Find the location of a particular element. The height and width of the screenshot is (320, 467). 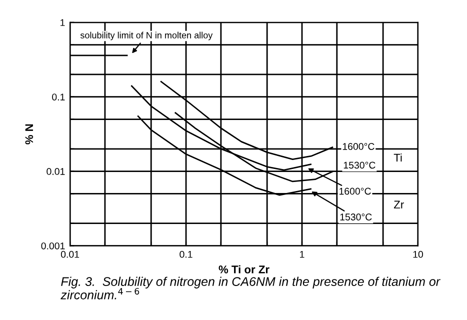

x-axis-title: % Ti or Zr is located at coordinates (244, 269).